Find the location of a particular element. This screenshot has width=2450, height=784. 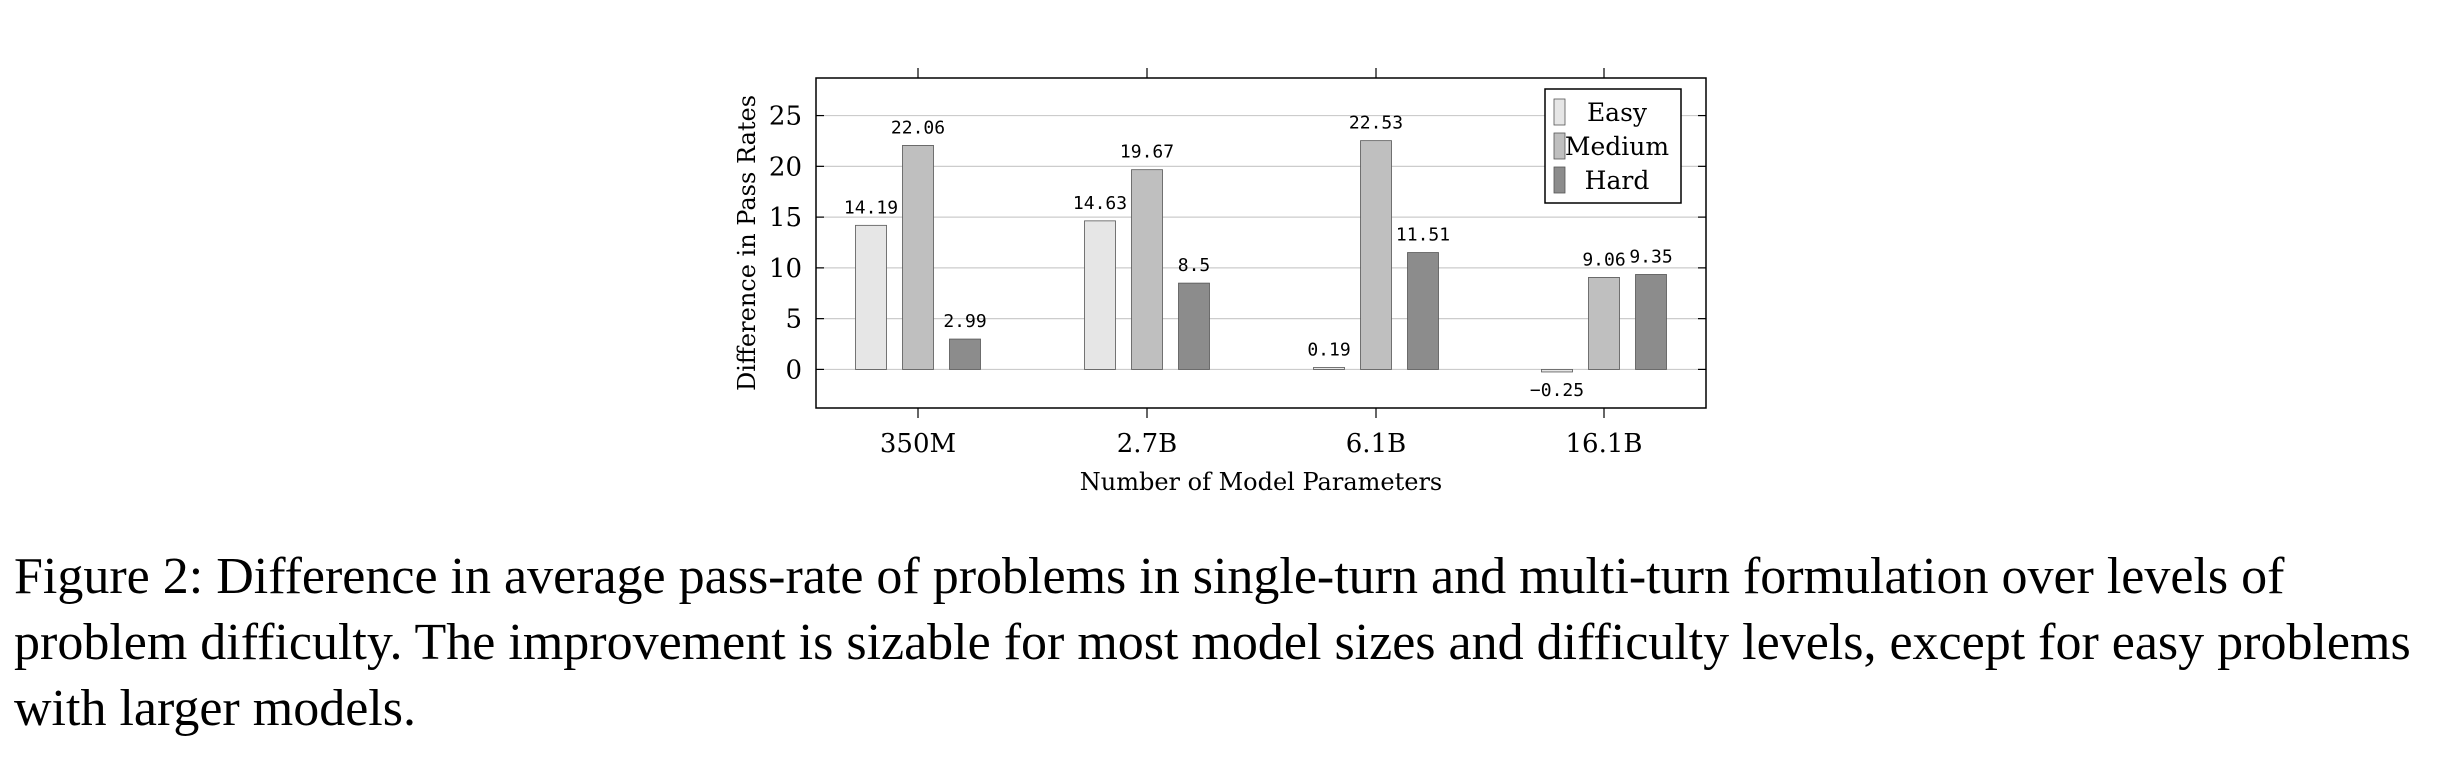

data-label: 14.19 is located at coordinates (871, 207).